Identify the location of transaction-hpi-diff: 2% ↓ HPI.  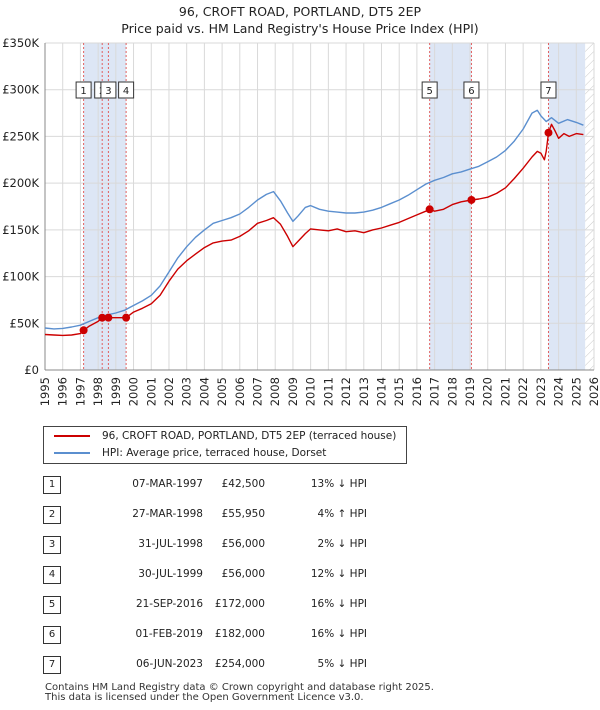
(342, 544).